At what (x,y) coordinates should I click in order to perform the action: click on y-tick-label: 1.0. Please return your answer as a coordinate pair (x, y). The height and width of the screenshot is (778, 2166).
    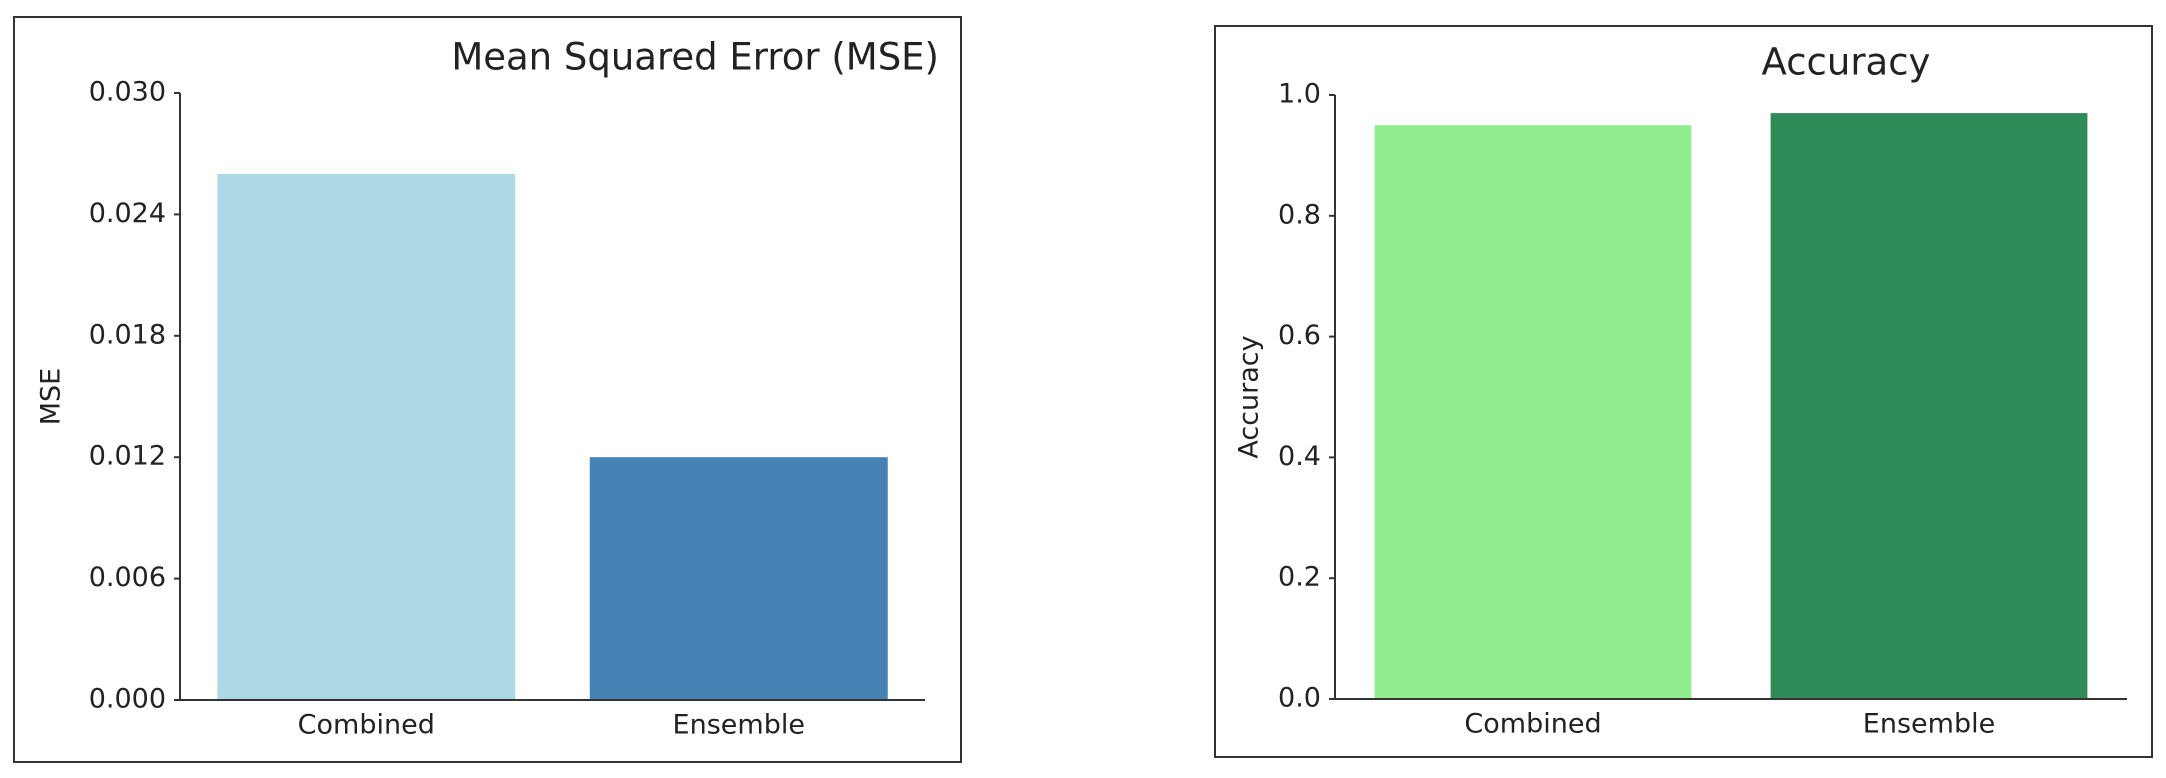
    Looking at the image, I should click on (1299, 94).